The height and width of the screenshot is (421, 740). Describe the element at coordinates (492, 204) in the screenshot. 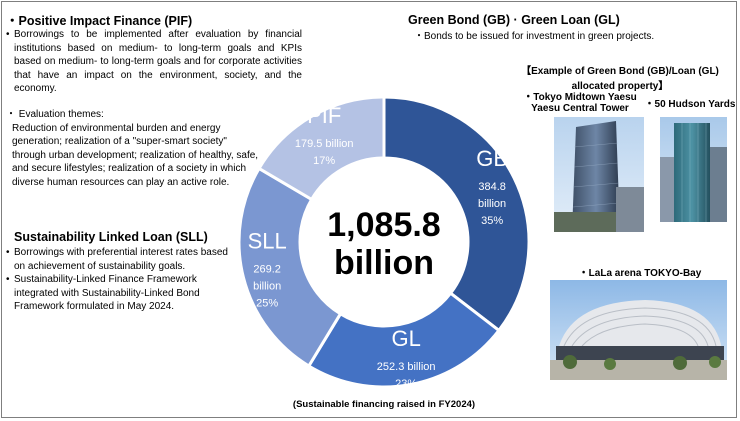

I see `slice-label-gb-unit: billion` at that location.